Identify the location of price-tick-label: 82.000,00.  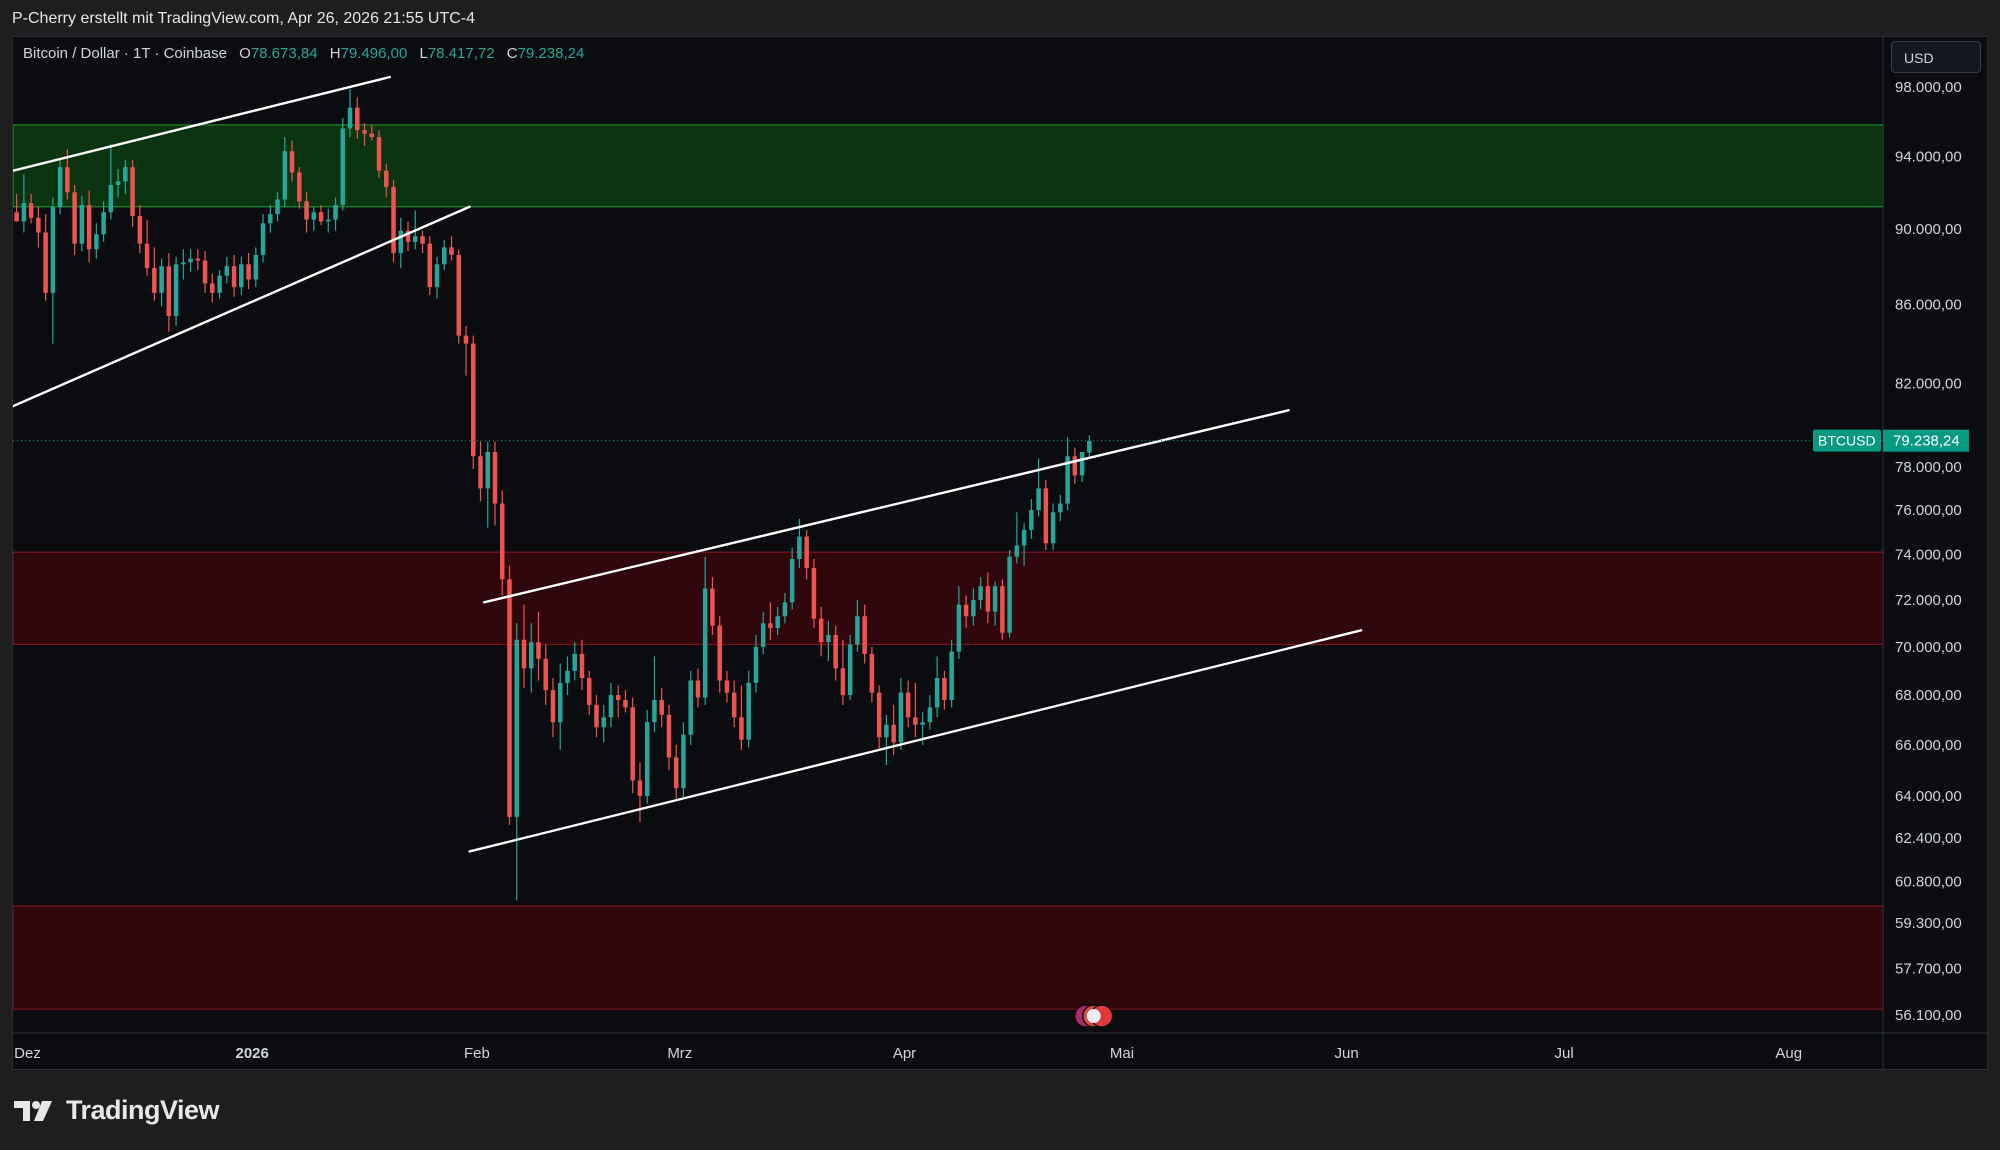
(1928, 384).